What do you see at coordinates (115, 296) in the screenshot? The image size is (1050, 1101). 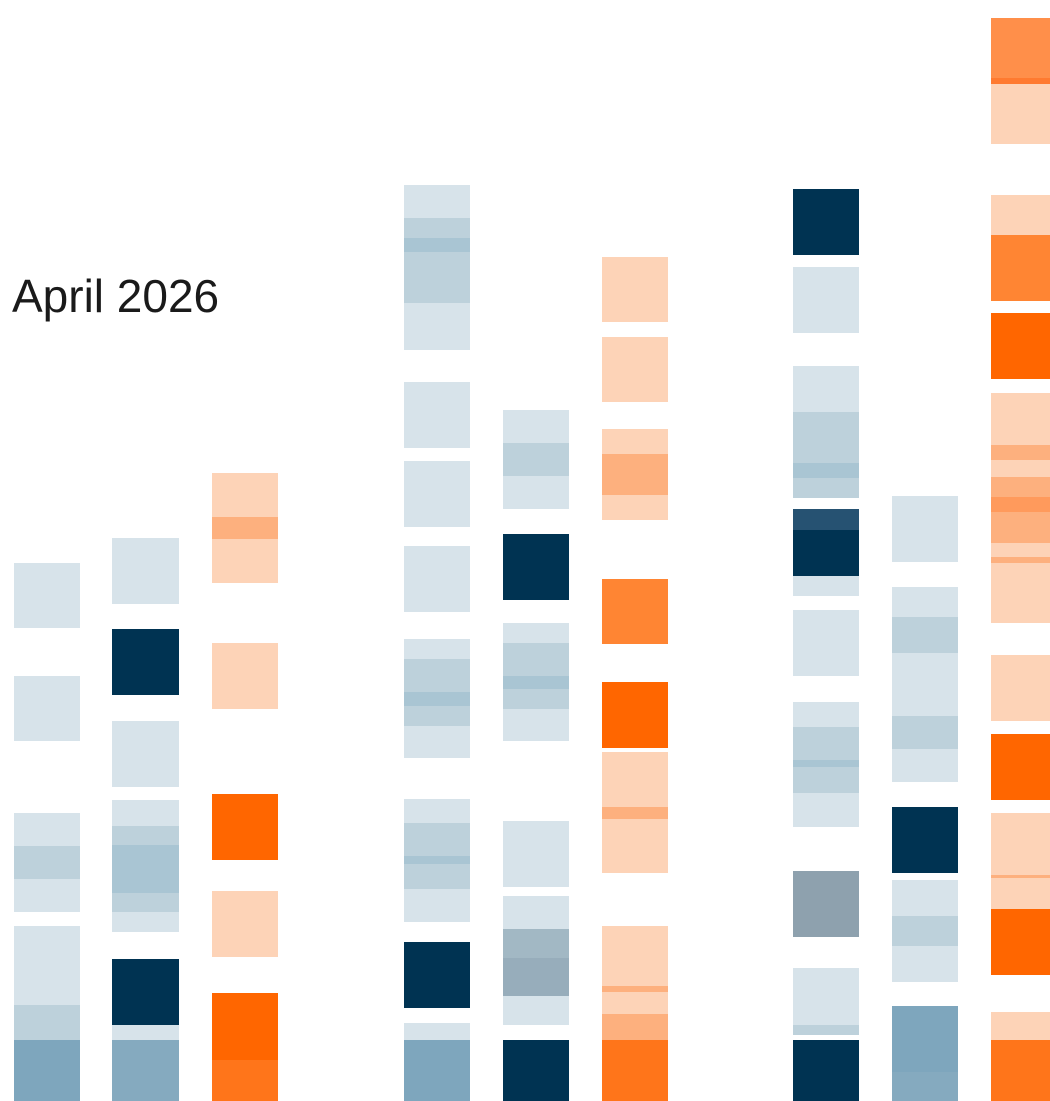 I see `month-title: April 2026` at bounding box center [115, 296].